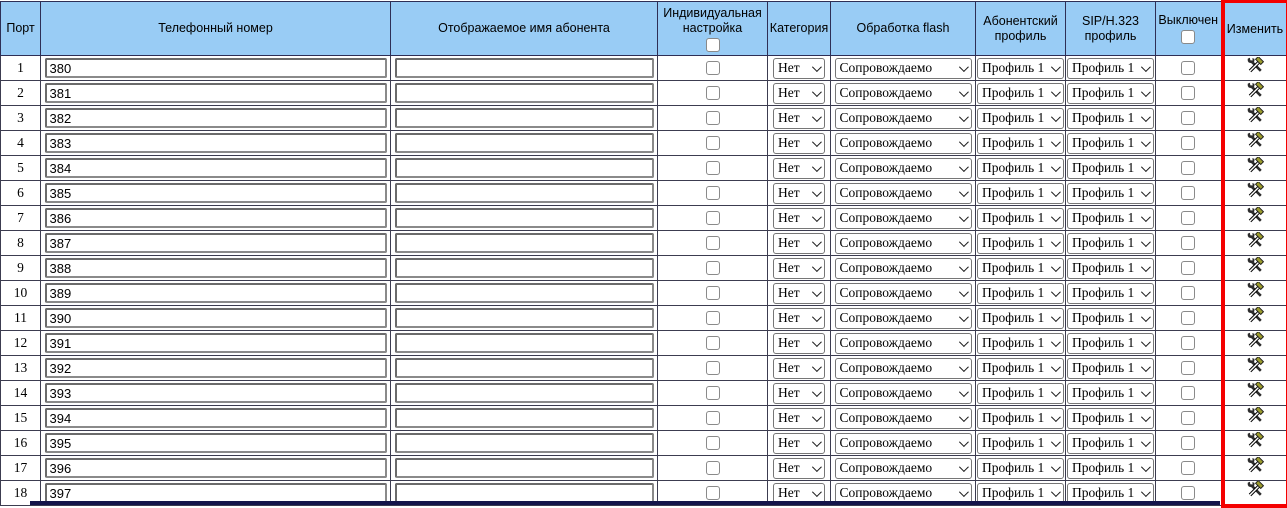 The height and width of the screenshot is (508, 1287). What do you see at coordinates (713, 45) in the screenshot?
I see `individual-select-all-checkbox` at bounding box center [713, 45].